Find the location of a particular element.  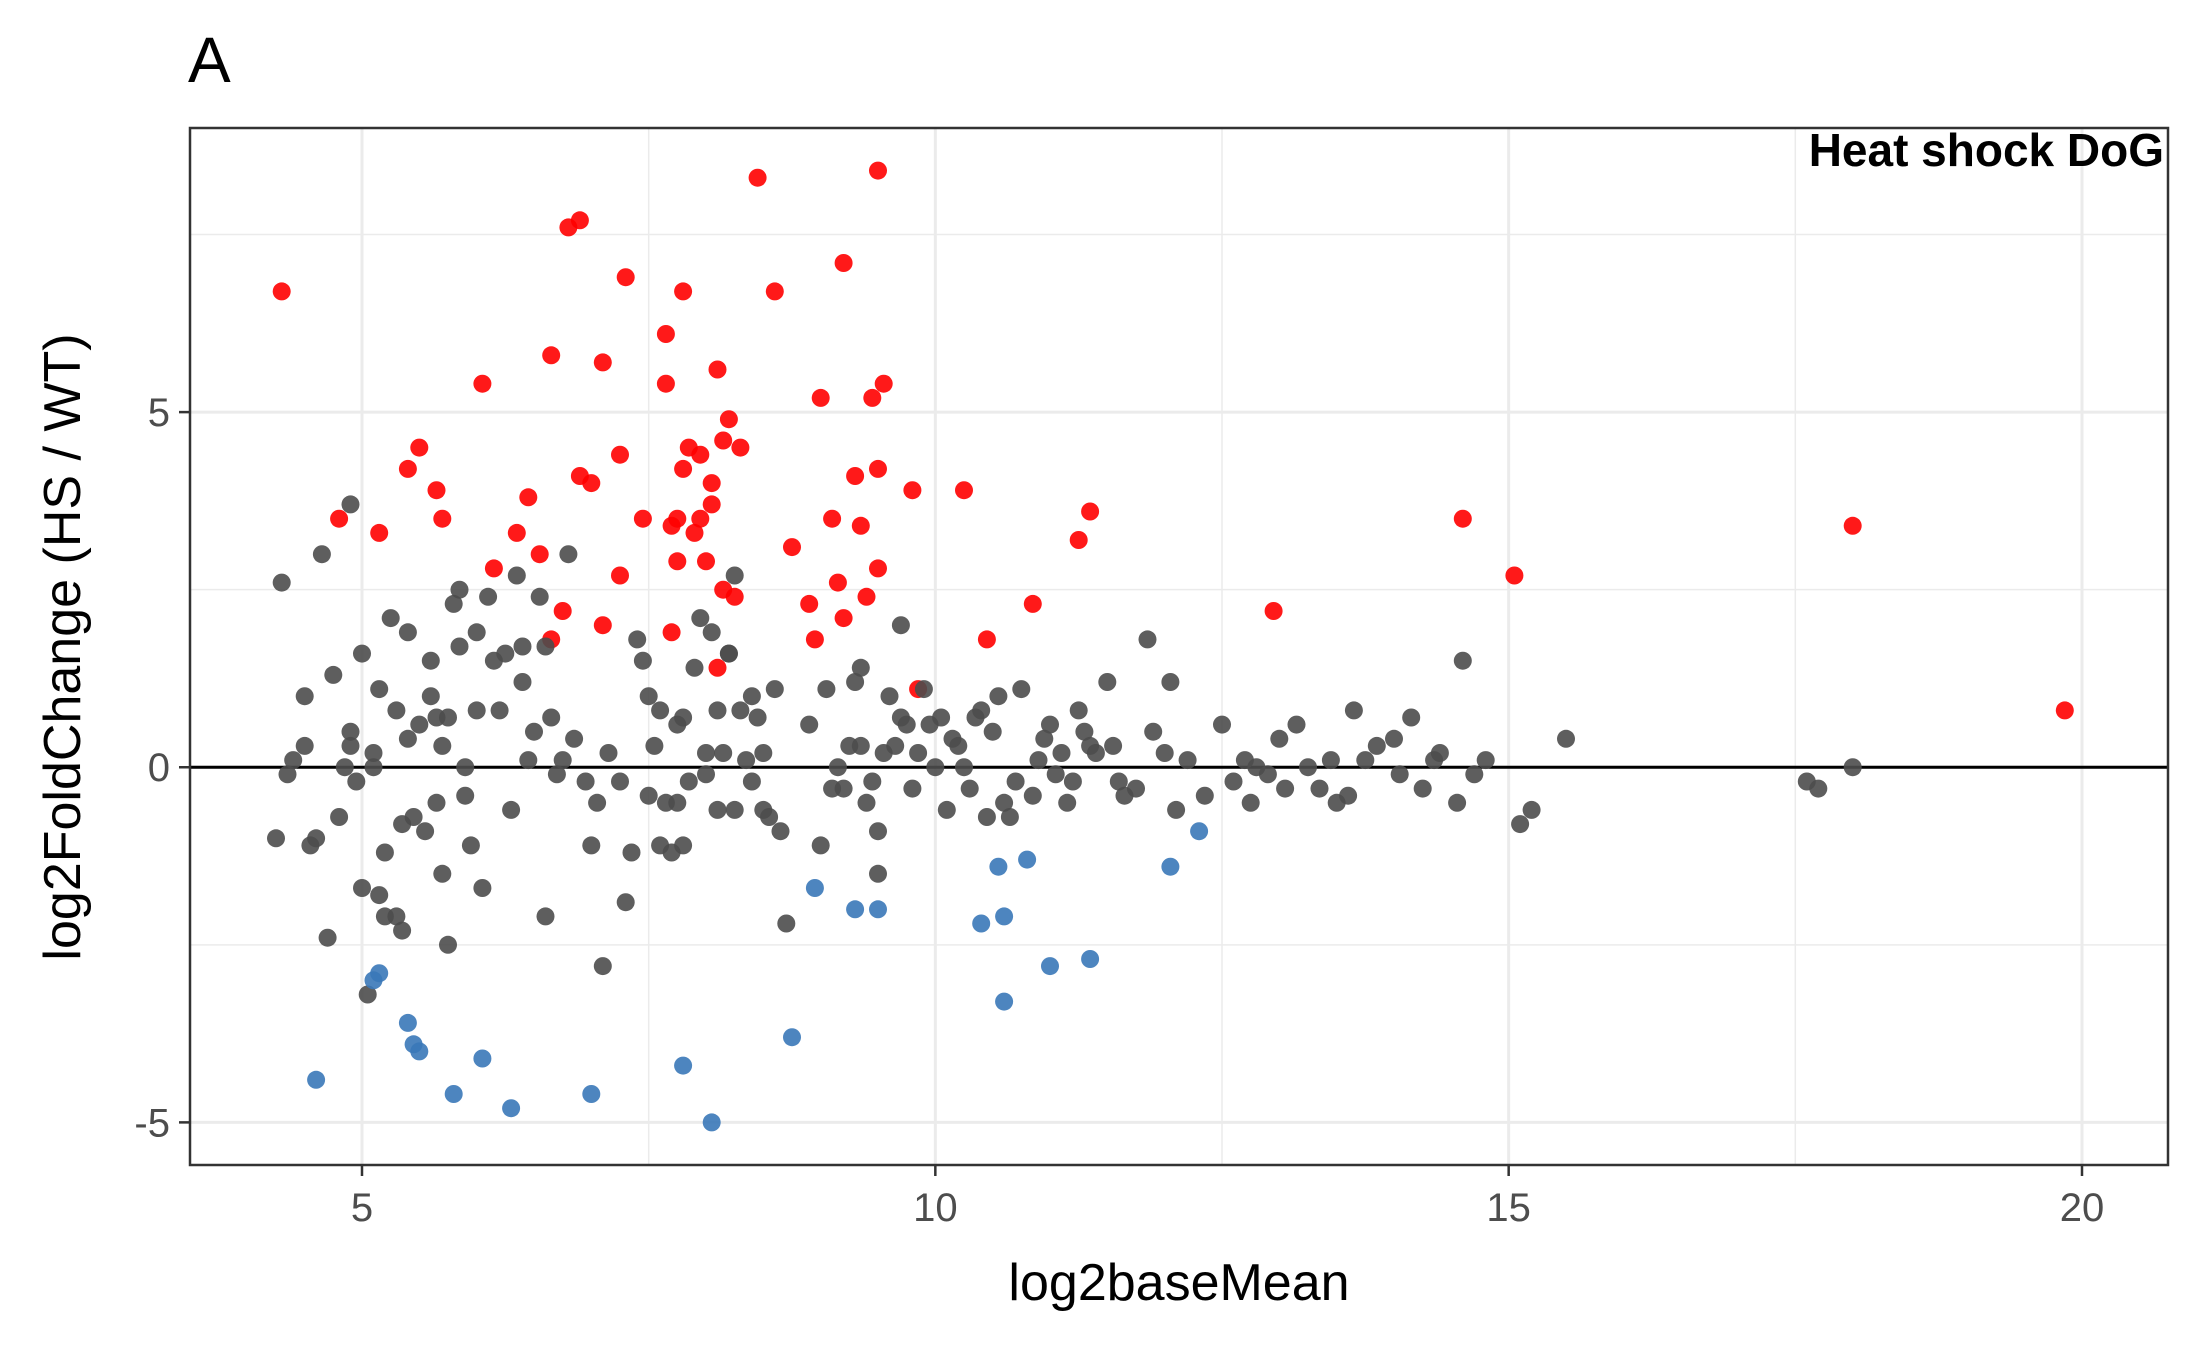

y-axis-ticks: -5 0 5 is located at coordinates (162, 768).